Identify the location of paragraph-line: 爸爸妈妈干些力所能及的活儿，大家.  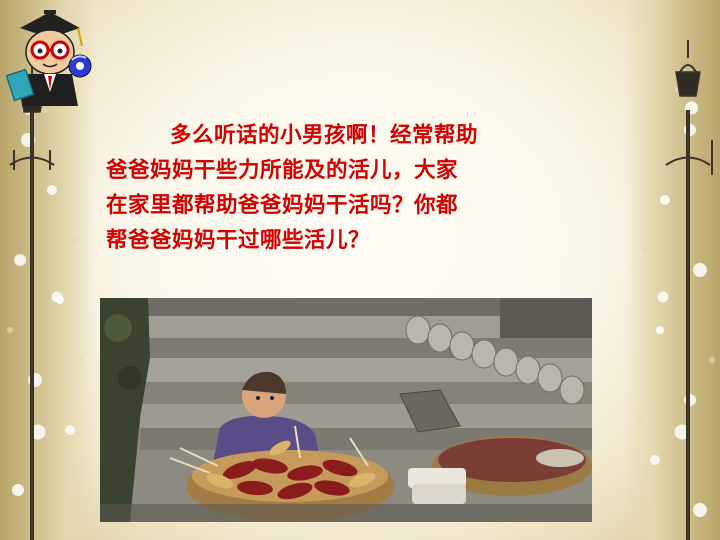
(282, 170).